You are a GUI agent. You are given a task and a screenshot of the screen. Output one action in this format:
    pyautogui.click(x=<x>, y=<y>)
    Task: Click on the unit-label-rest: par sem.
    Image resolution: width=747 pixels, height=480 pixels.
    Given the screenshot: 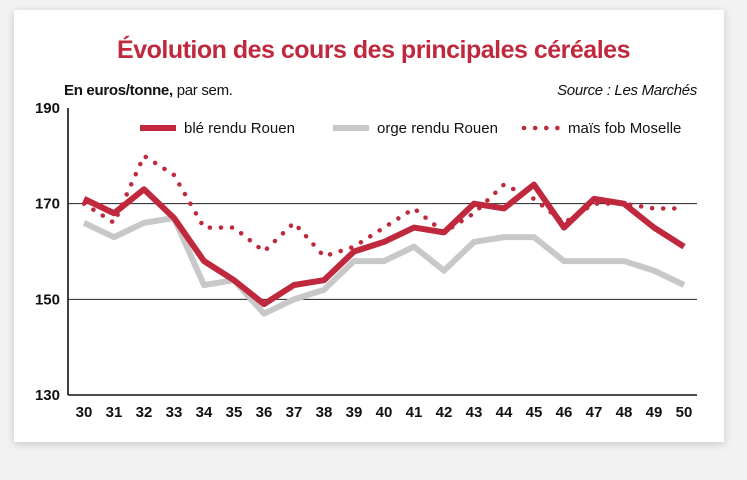 What is the action you would take?
    pyautogui.click(x=202, y=90)
    